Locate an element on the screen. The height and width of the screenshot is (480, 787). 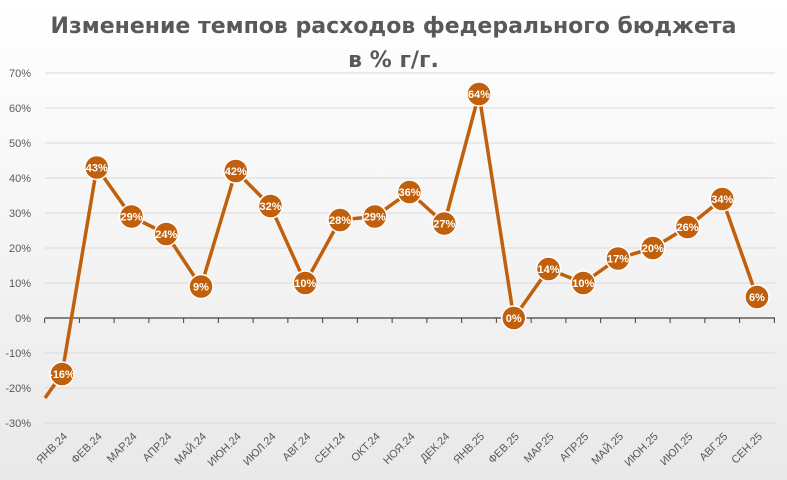
y-tick-label: 70% is located at coordinates (20, 74).